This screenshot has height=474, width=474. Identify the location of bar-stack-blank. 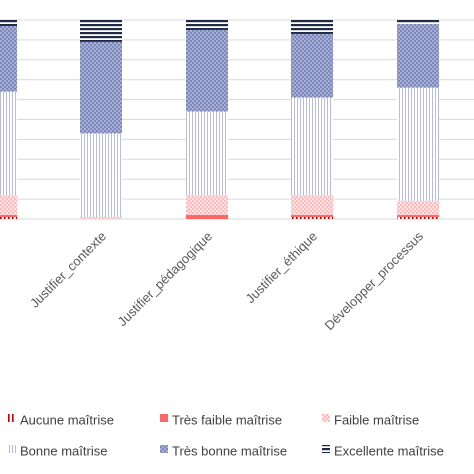
(8, 119).